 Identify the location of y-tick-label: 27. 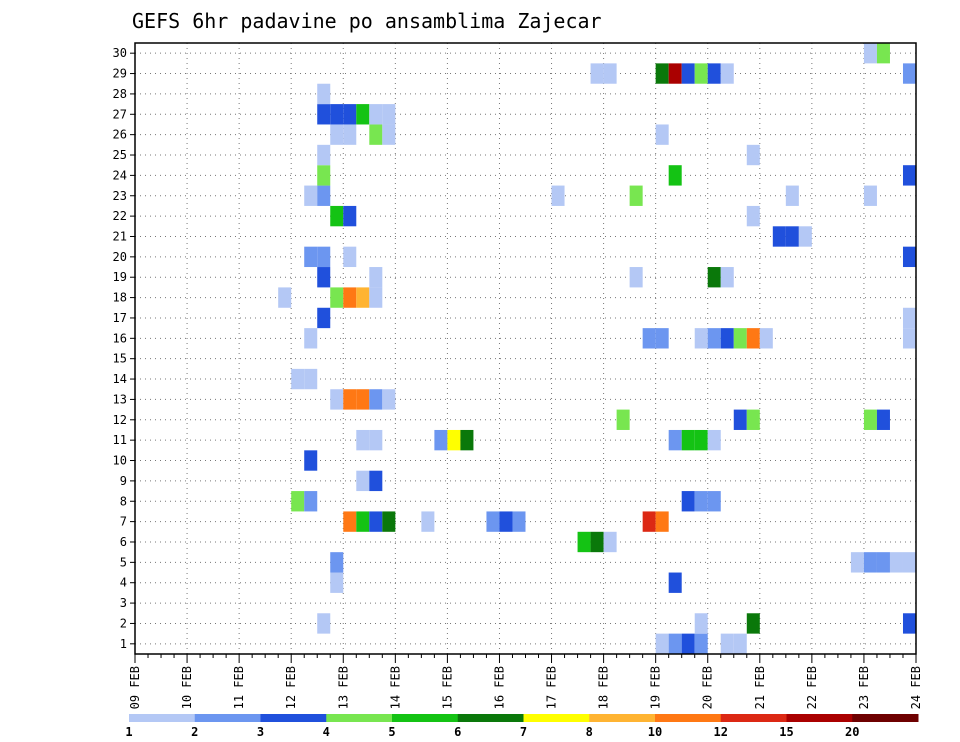
(120, 114).